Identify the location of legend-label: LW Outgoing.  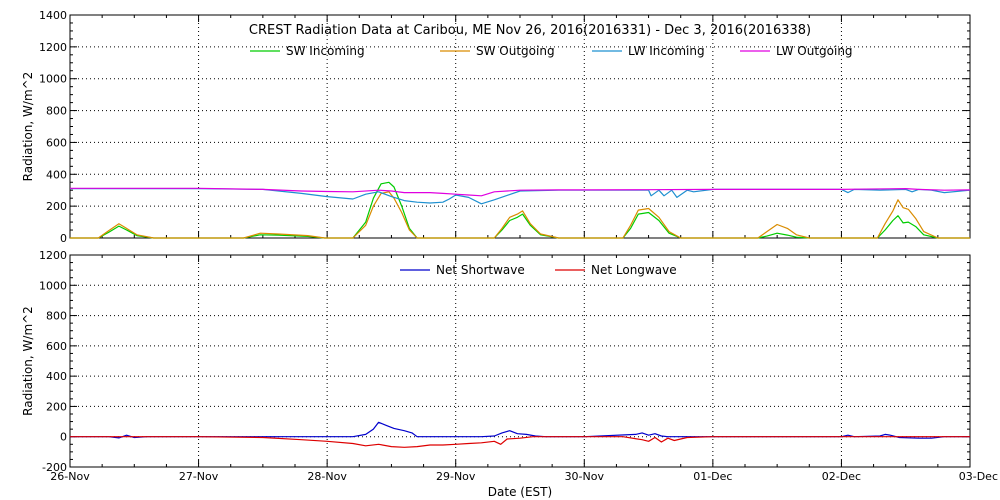
(814, 51).